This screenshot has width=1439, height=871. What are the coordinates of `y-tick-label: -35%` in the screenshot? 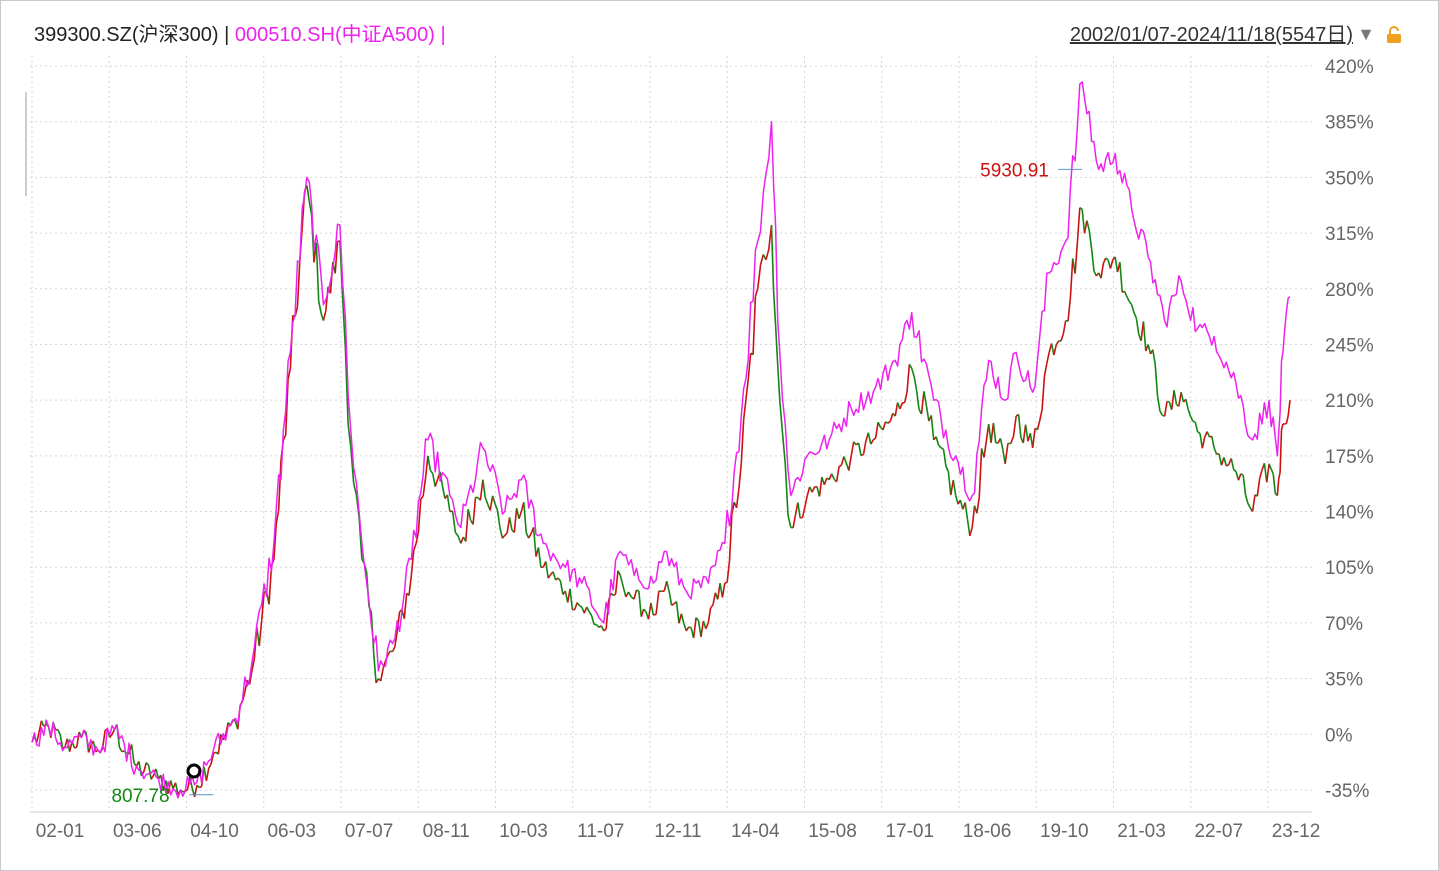 It's located at (1347, 791).